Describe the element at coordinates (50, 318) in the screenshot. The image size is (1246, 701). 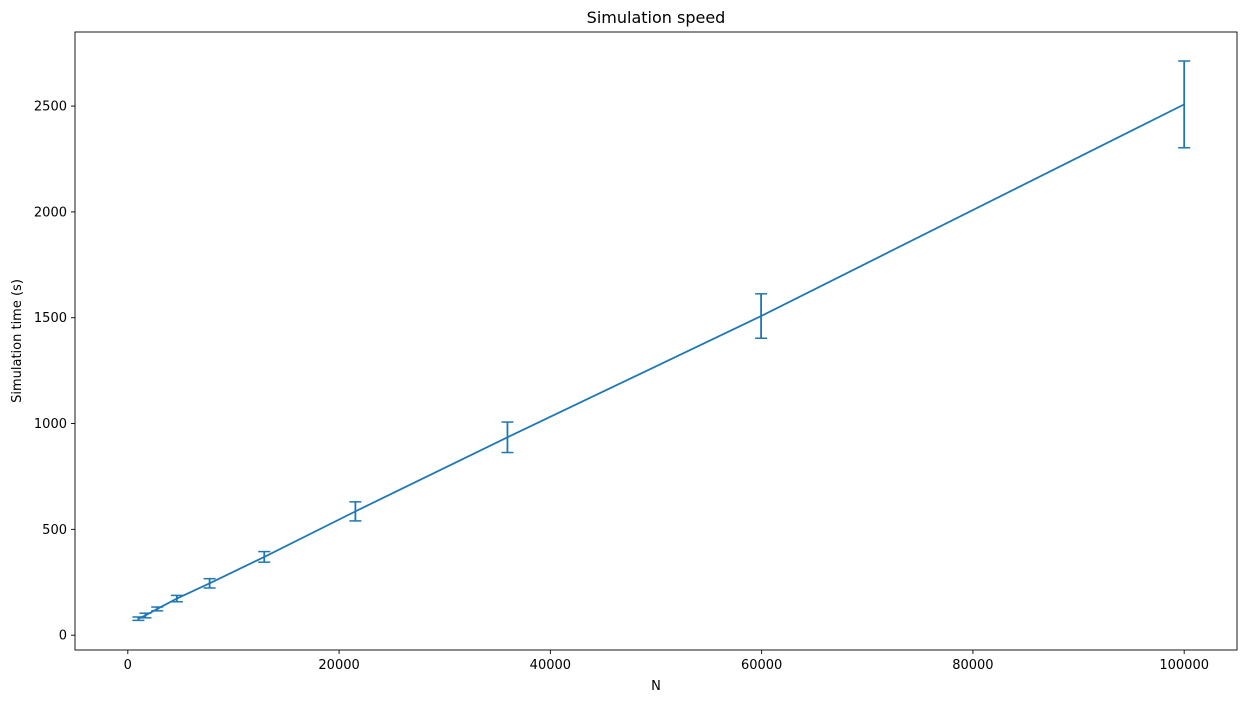
I see `y-tick-label: 1500` at that location.